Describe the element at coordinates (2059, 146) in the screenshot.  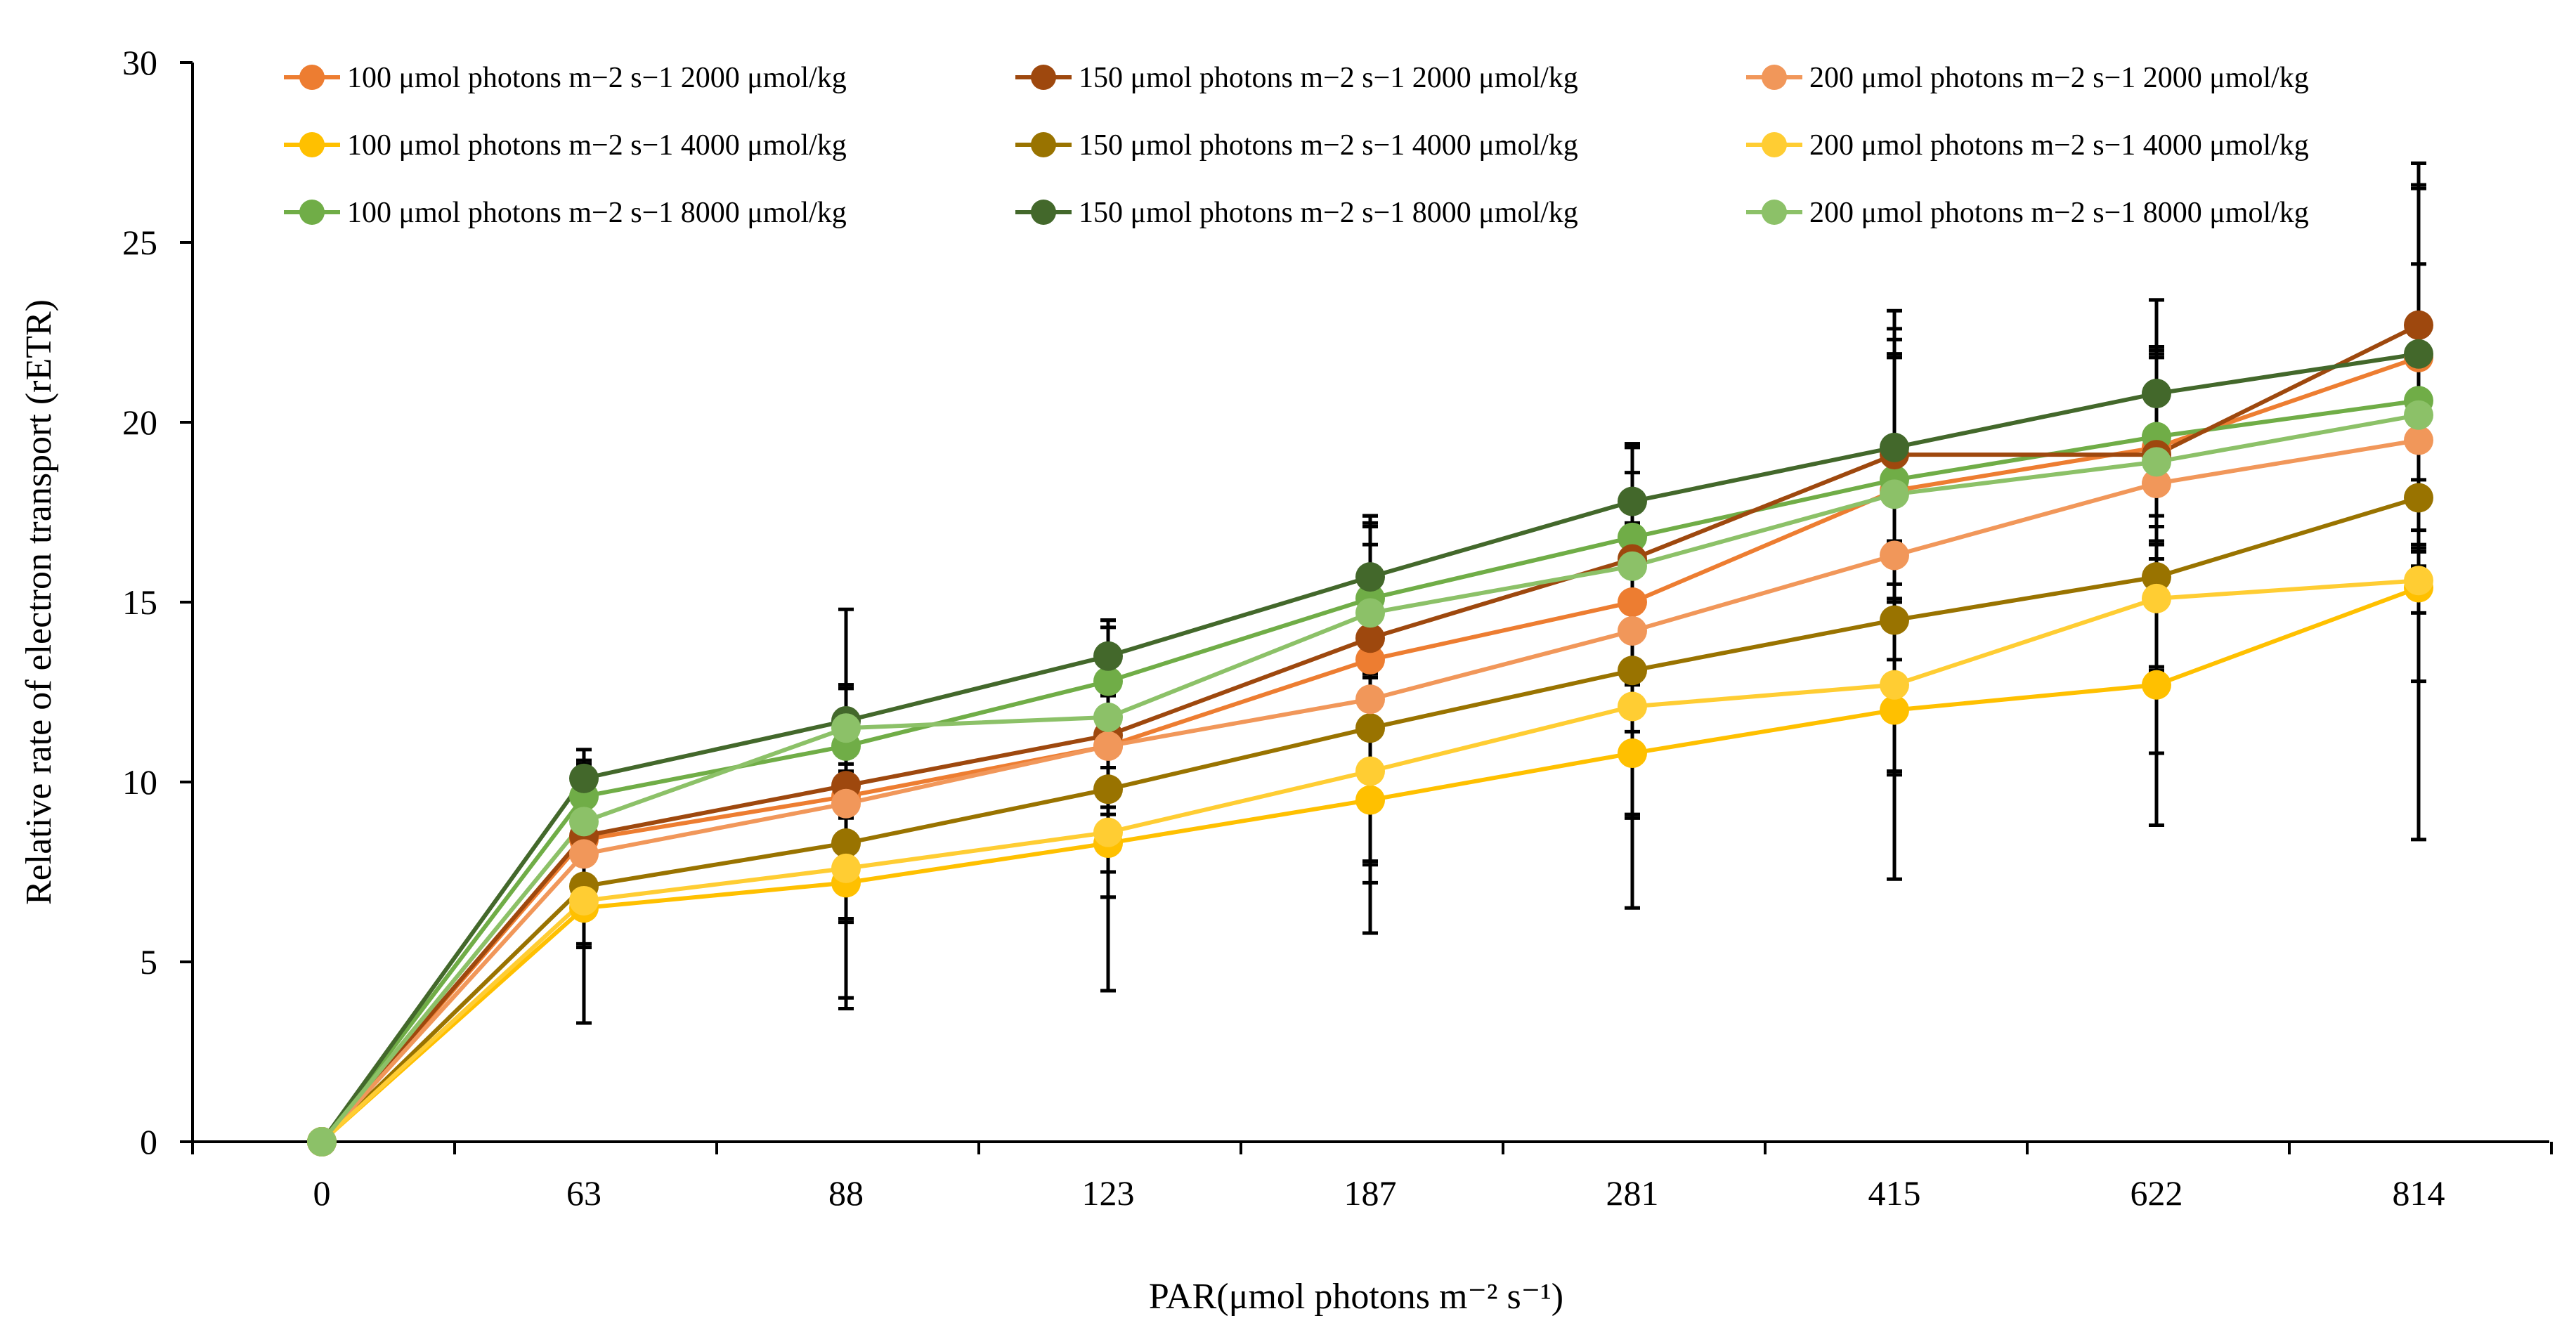
I see `legend-label: 200 μmol photons m−2 s−1 4000 μmol/kg` at that location.